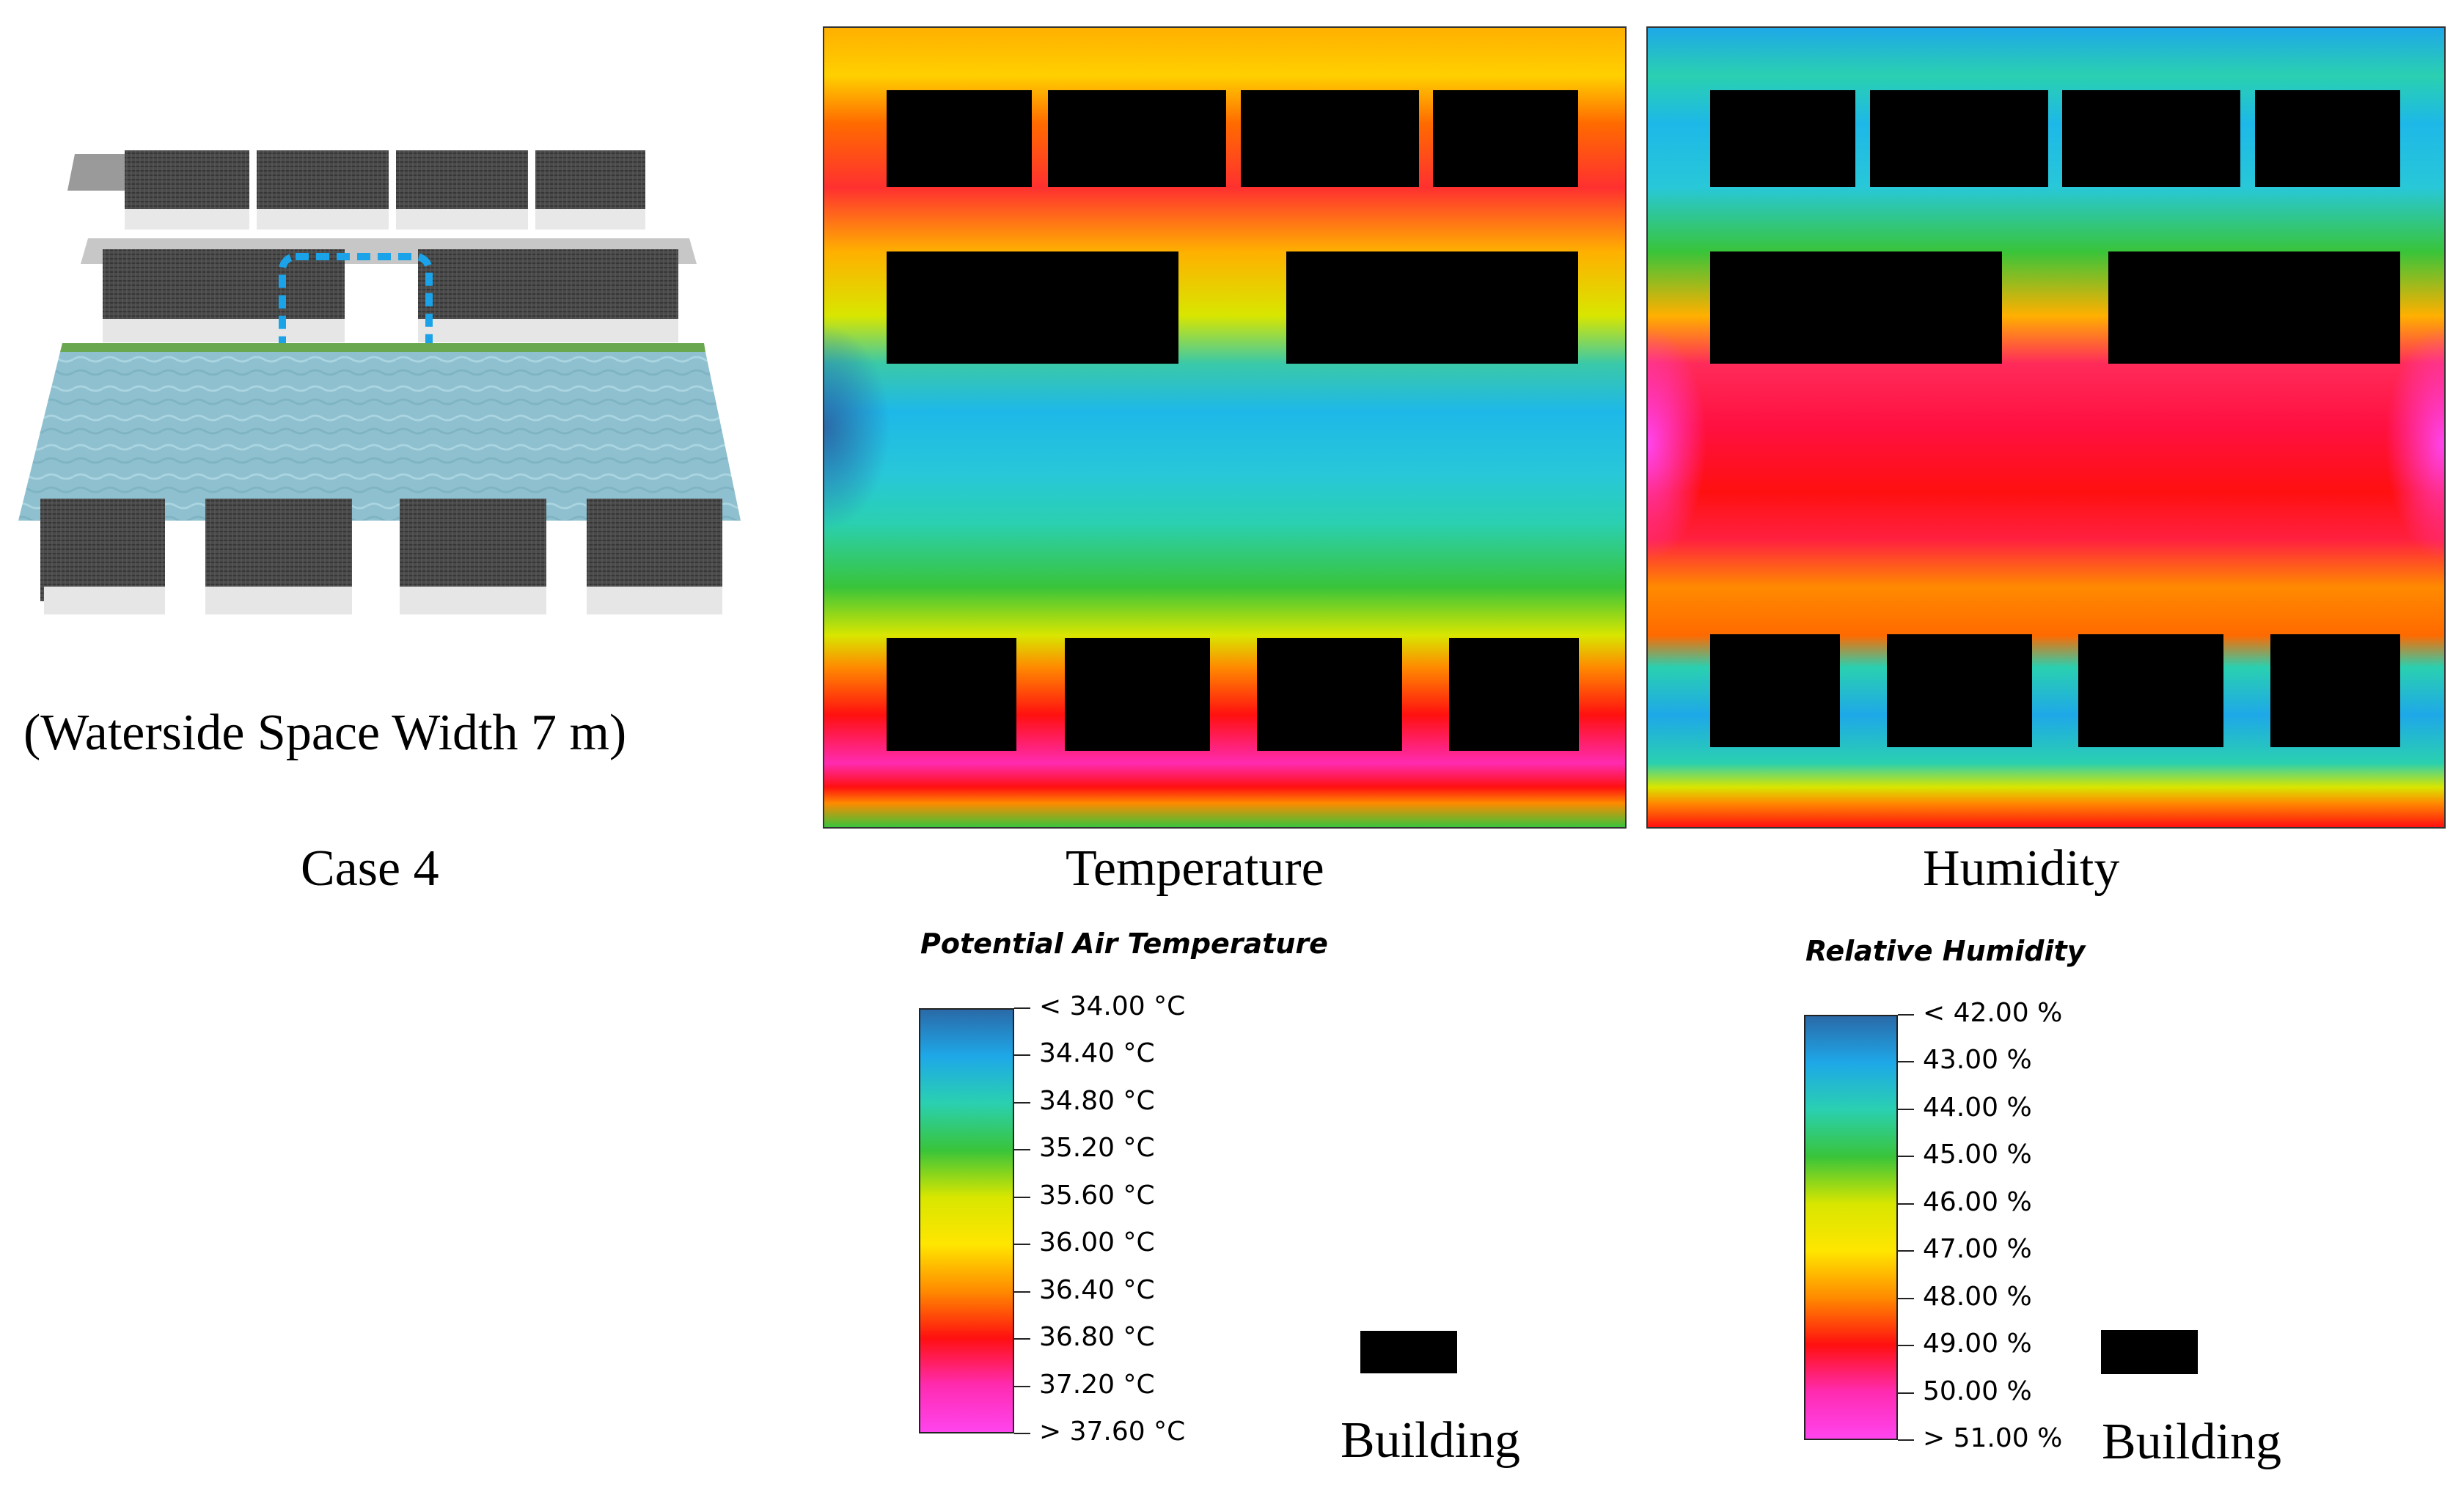  I want to click on humidity-panel-label: Humidity, so click(2021, 868).